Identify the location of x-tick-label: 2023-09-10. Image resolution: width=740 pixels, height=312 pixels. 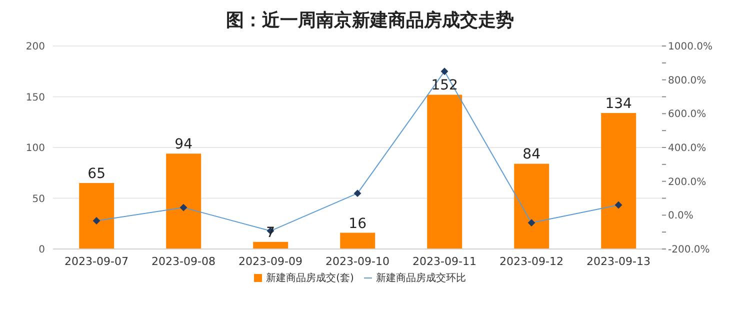
(358, 261).